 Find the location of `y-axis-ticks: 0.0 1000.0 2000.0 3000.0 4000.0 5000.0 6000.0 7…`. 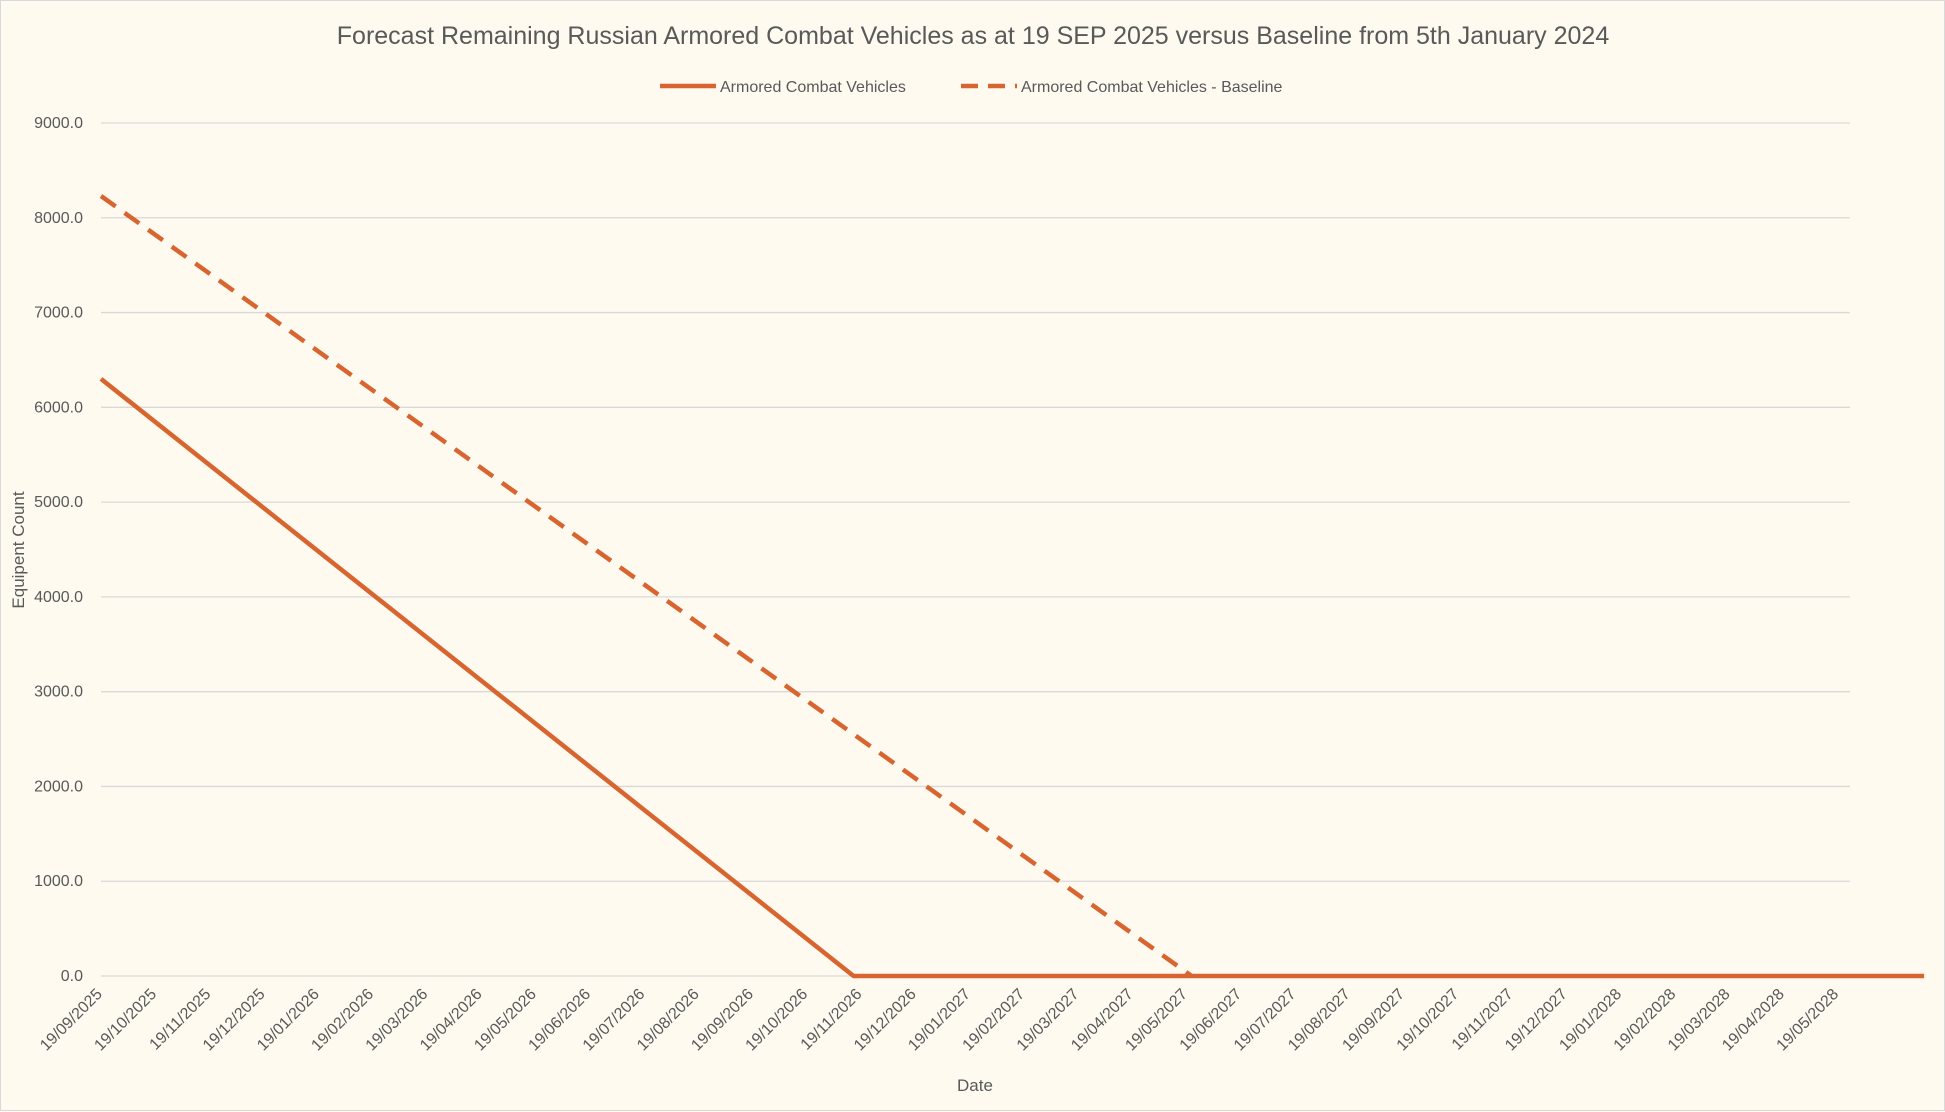

y-axis-ticks: 0.0 1000.0 2000.0 3000.0 4000.0 5000.0 6000.0 7… is located at coordinates (58, 550).